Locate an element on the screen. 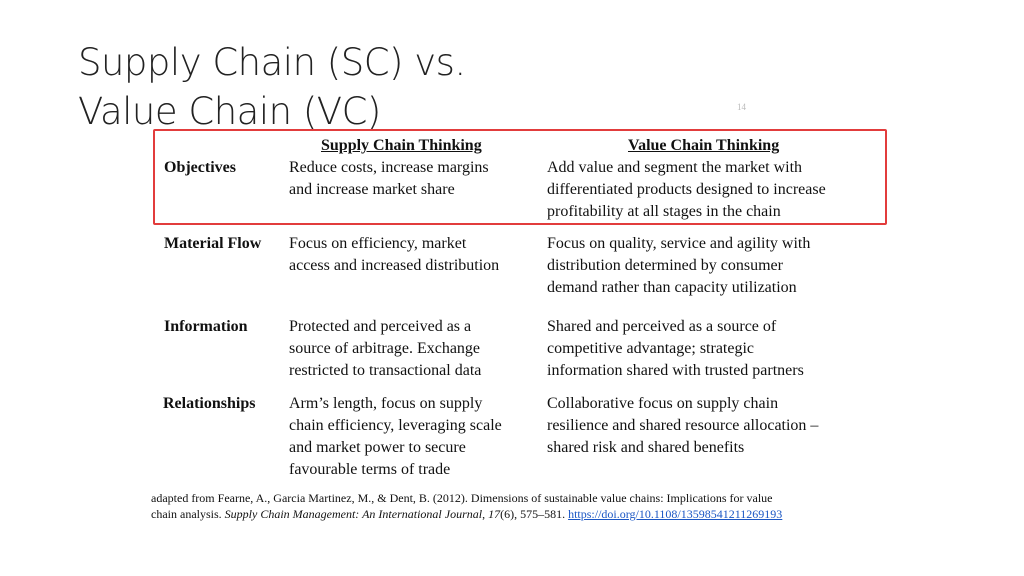 The image size is (1024, 576). cell-line: favourable terms of trade is located at coordinates (370, 469).